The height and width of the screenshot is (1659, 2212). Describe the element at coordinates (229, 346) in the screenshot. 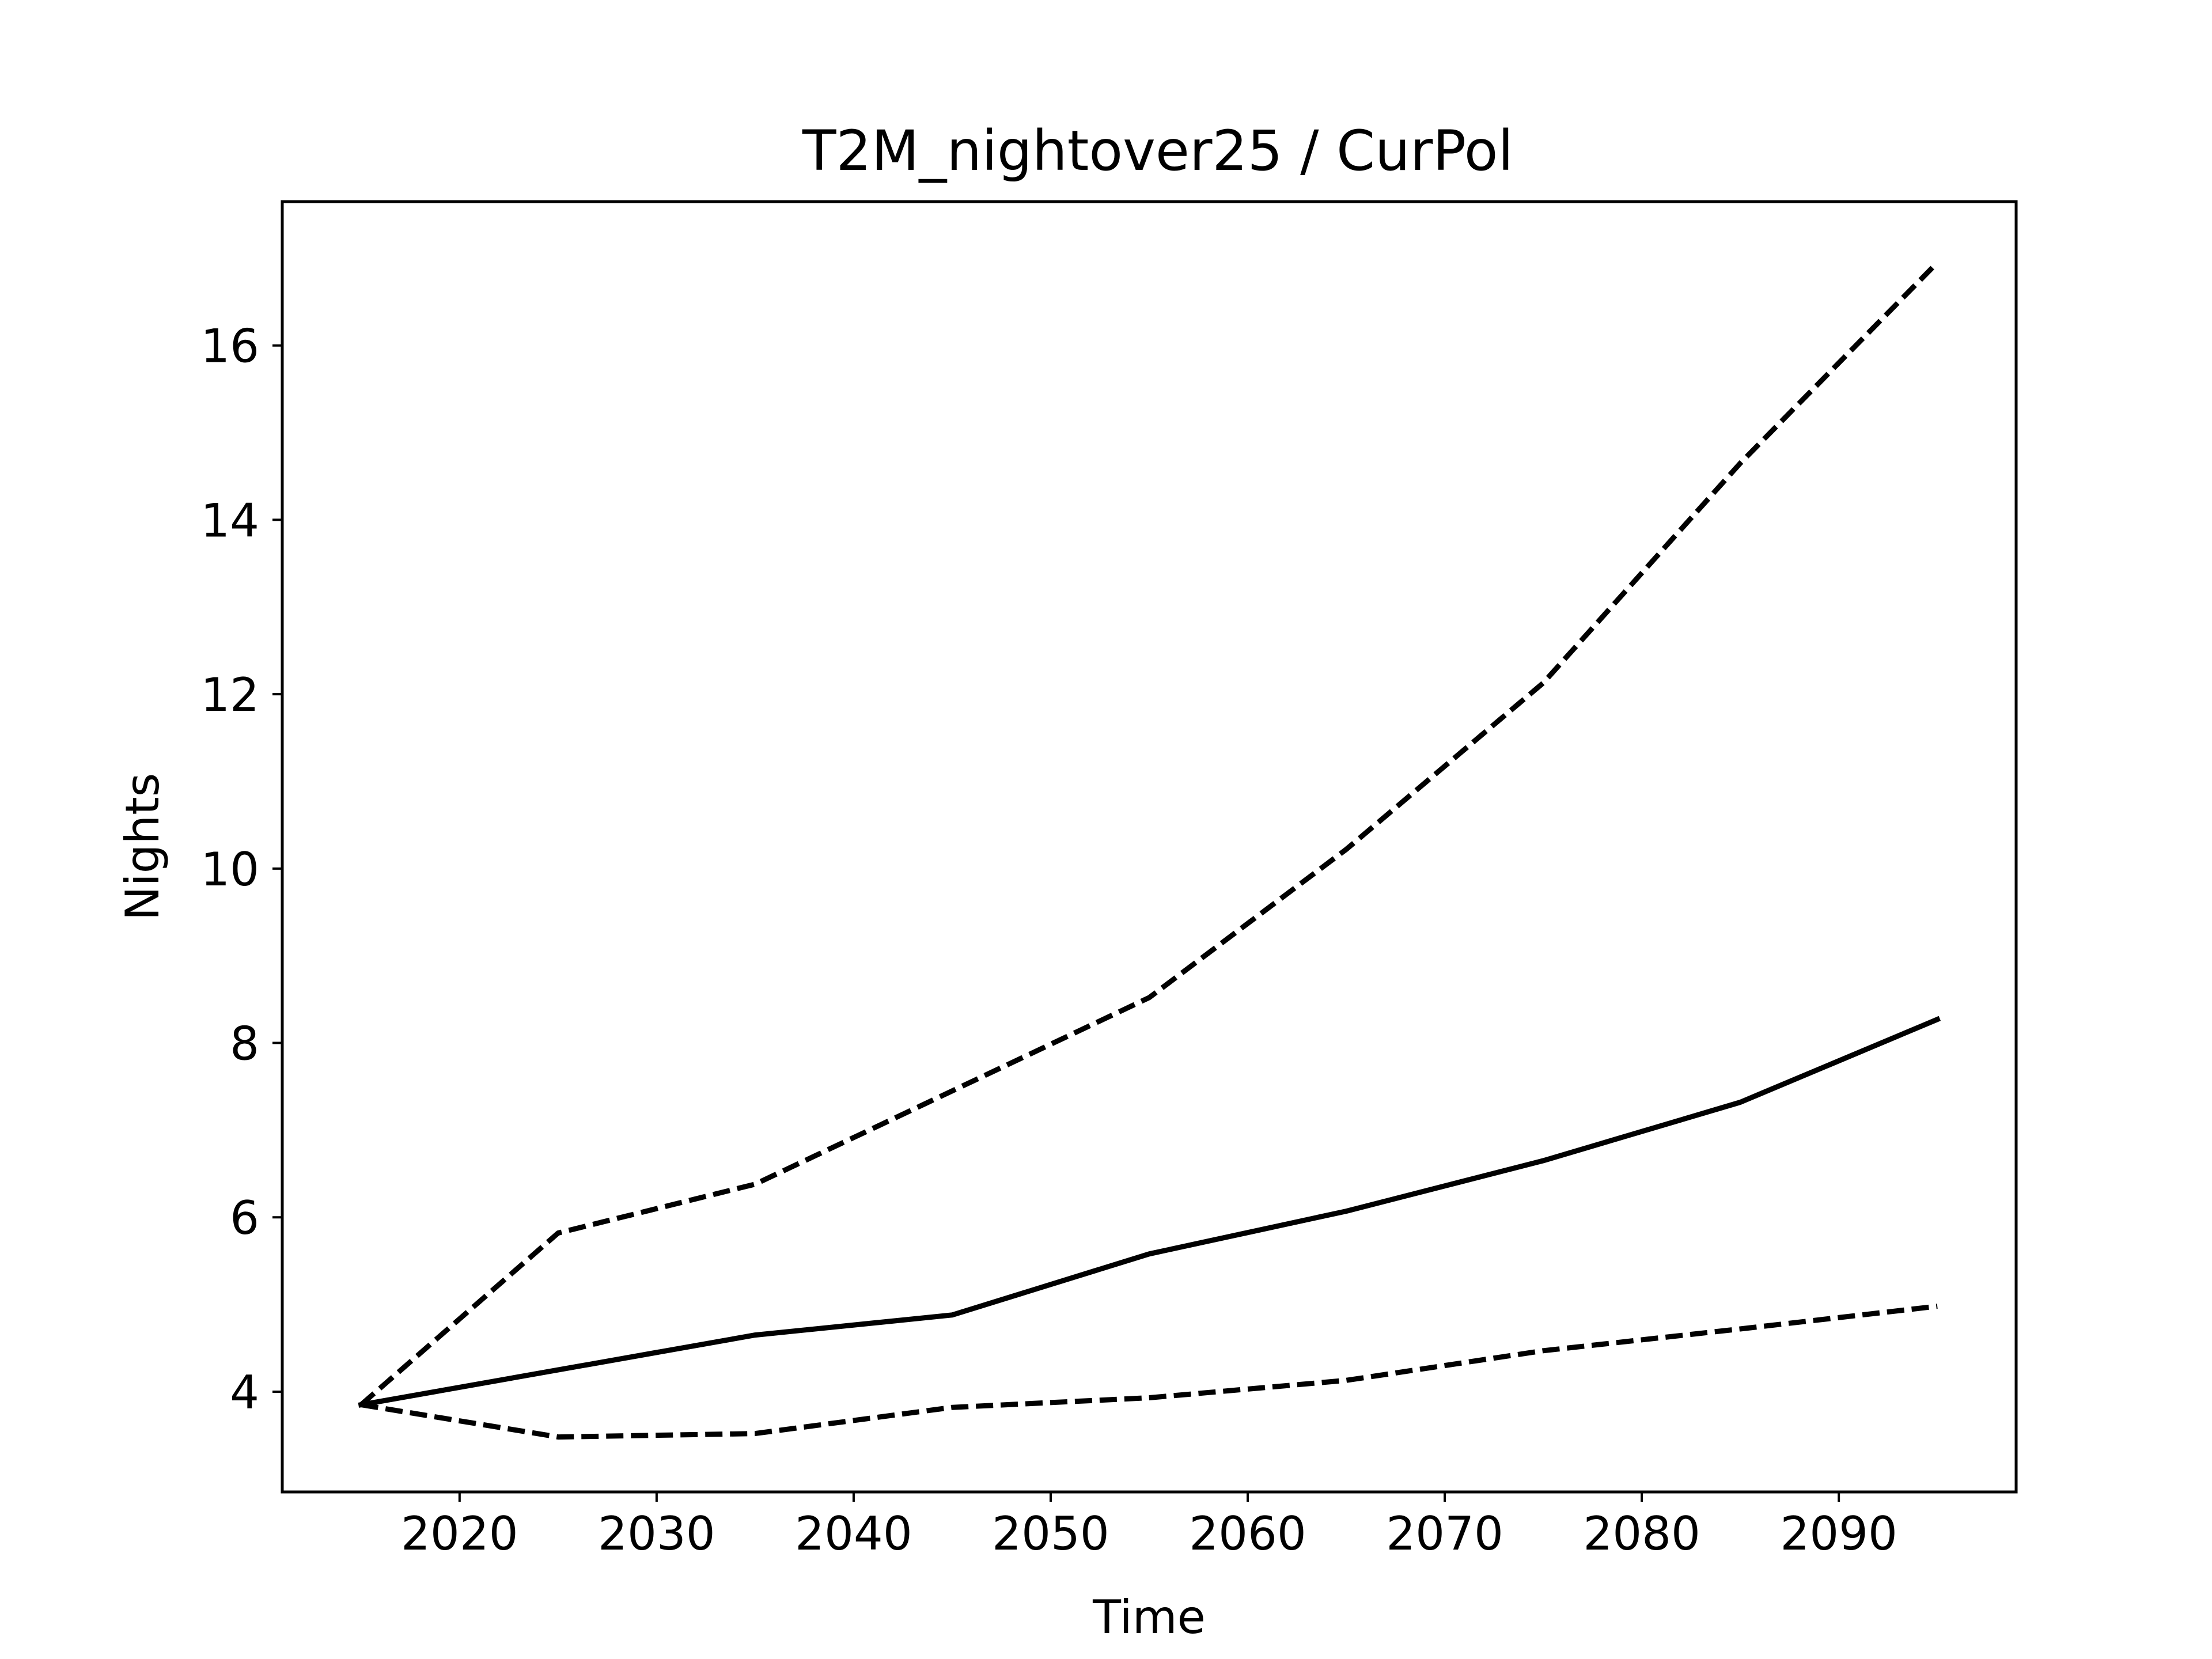

I see `y-tick-label: 16` at that location.